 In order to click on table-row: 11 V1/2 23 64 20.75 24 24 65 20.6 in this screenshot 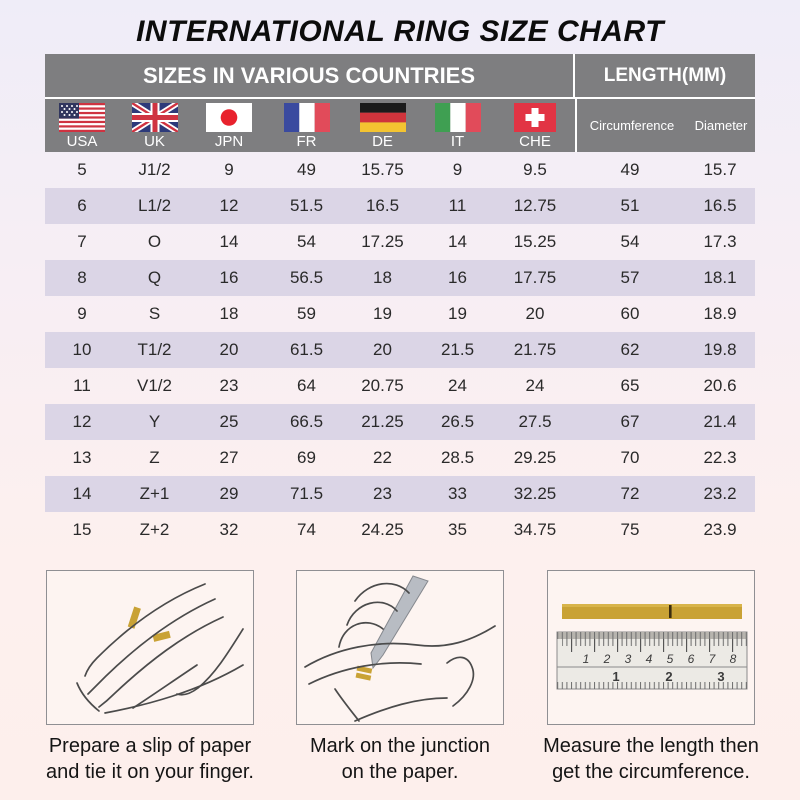, I will do `click(400, 386)`.